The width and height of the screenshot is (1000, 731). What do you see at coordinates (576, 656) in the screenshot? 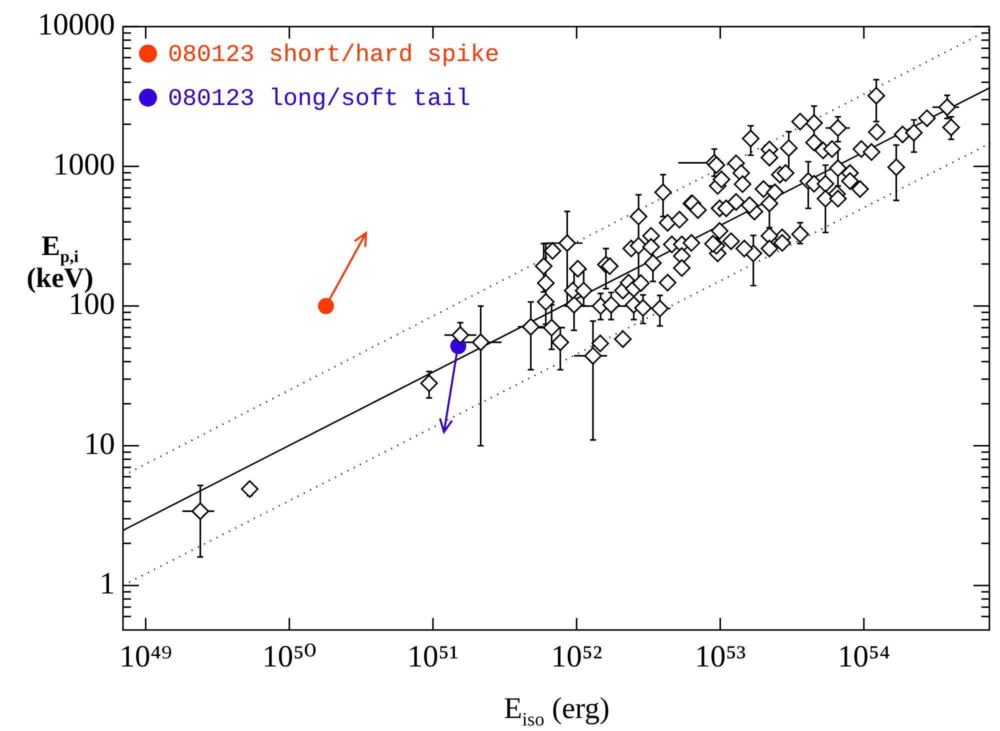
I see `x-tick-label: 10⁵²` at bounding box center [576, 656].